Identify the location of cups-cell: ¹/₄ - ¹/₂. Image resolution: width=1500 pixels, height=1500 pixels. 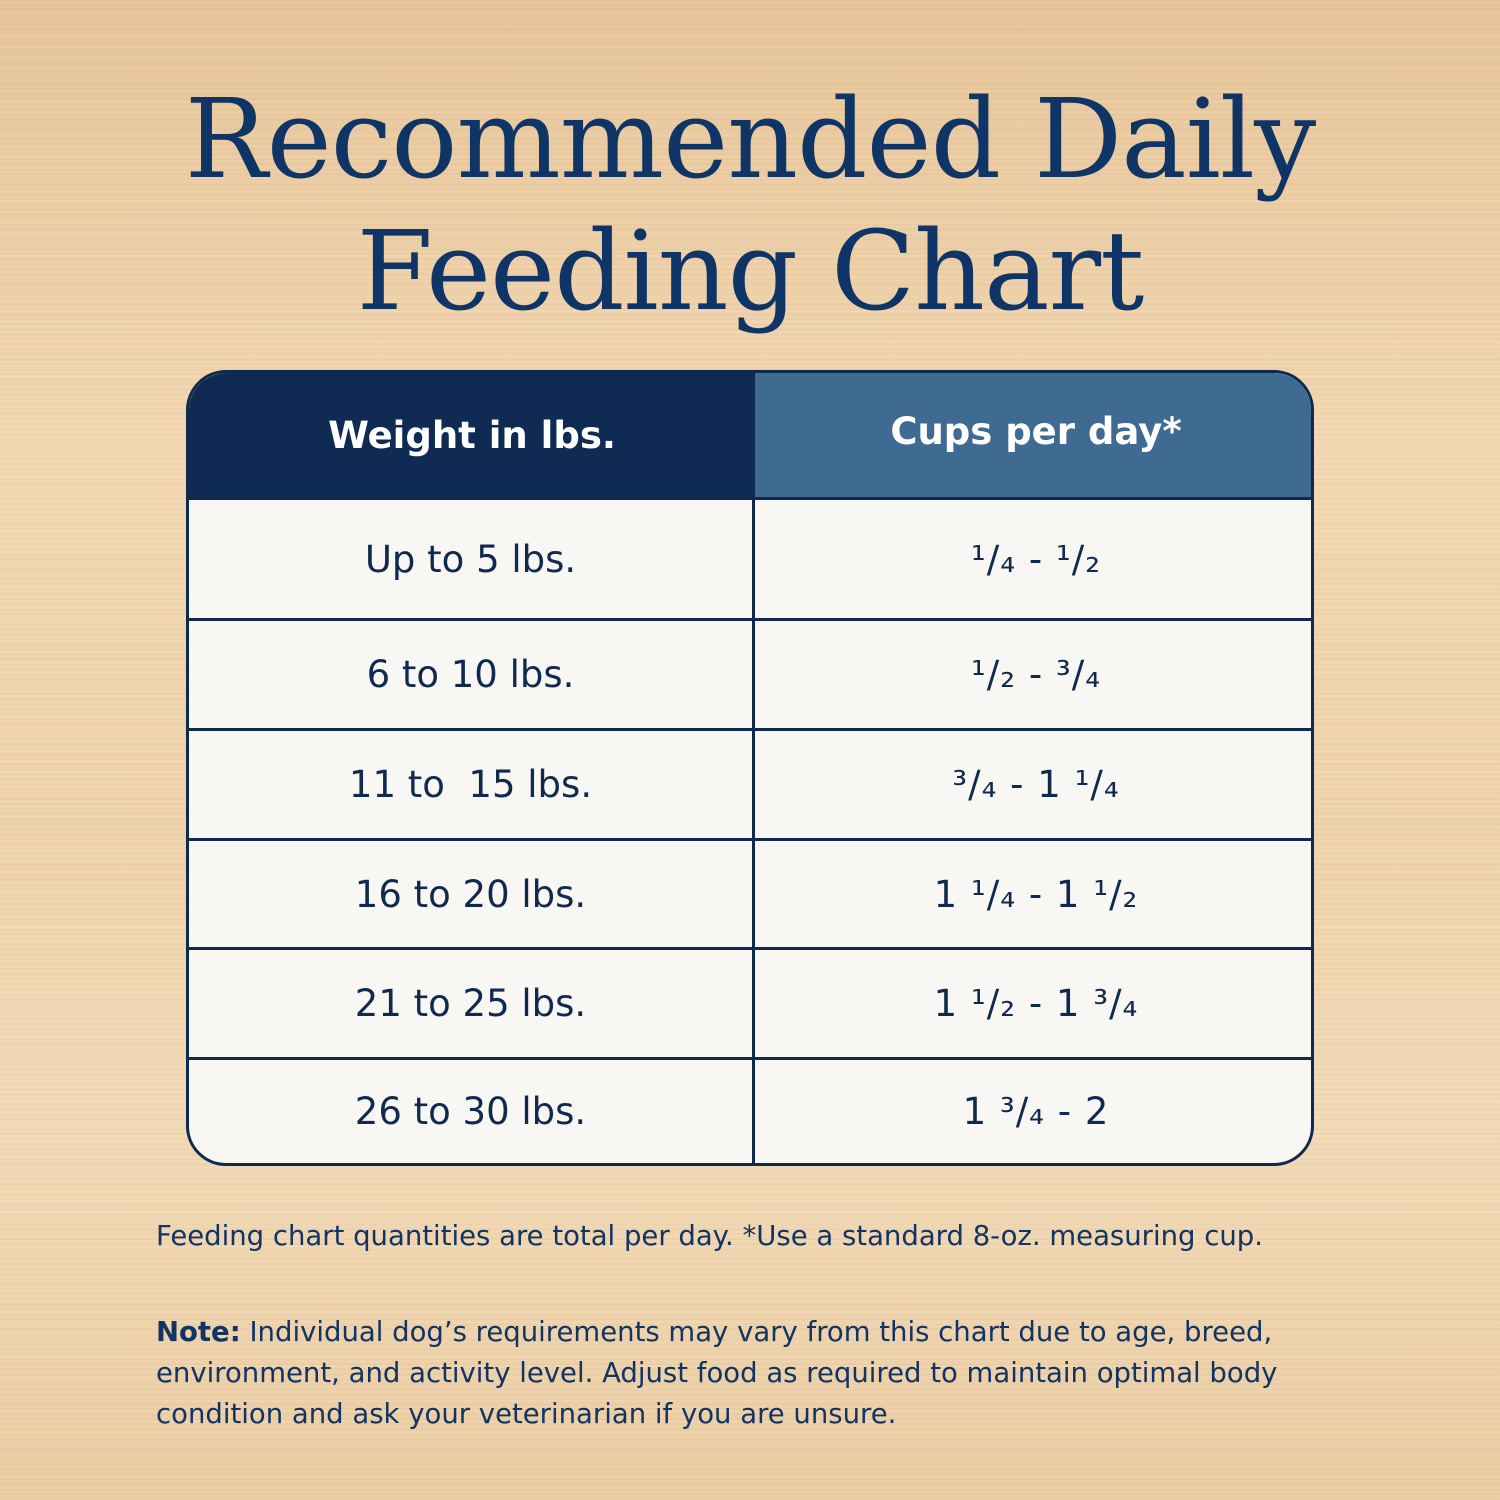
(1036, 559).